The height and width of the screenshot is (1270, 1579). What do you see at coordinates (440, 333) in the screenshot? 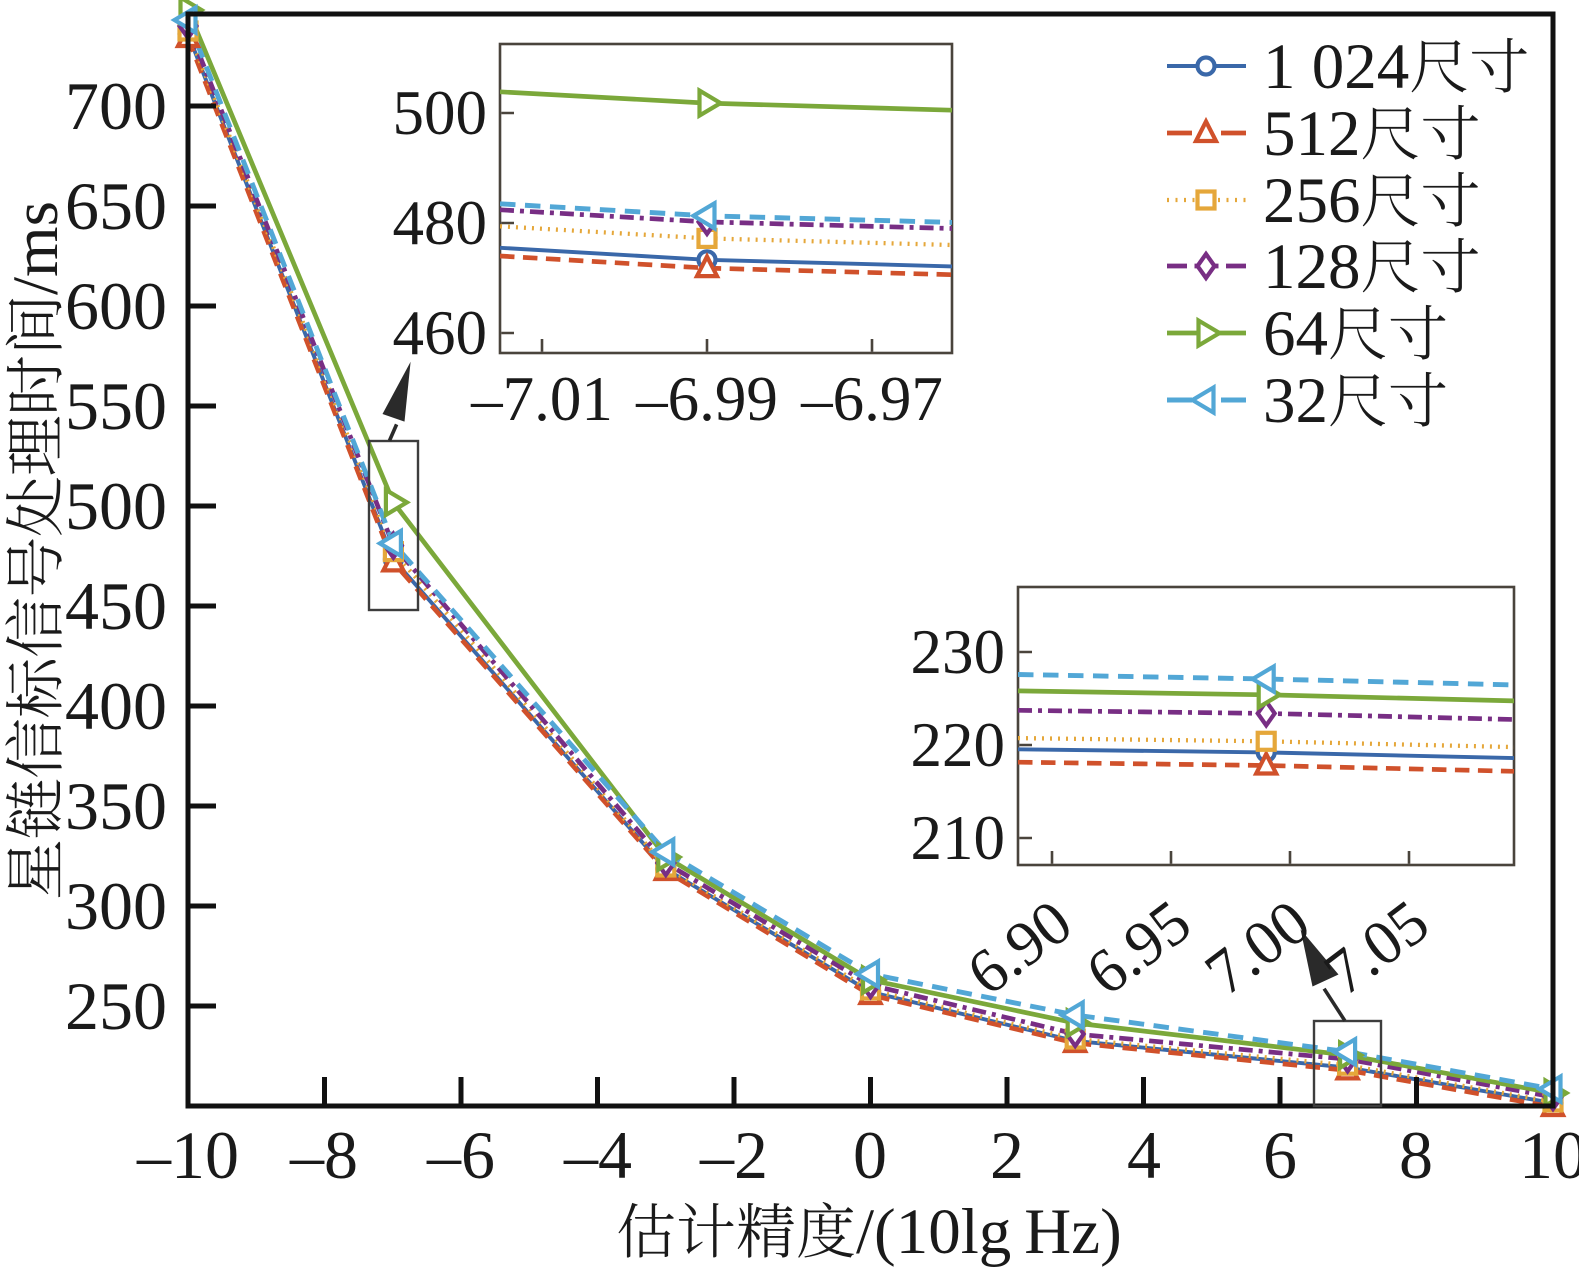
I see `svg-text: 460` at bounding box center [440, 333].